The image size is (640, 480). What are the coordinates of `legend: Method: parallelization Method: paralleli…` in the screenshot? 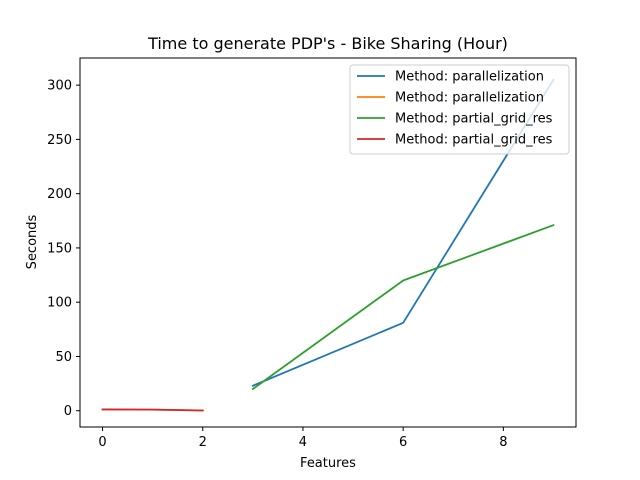 It's located at (459, 109).